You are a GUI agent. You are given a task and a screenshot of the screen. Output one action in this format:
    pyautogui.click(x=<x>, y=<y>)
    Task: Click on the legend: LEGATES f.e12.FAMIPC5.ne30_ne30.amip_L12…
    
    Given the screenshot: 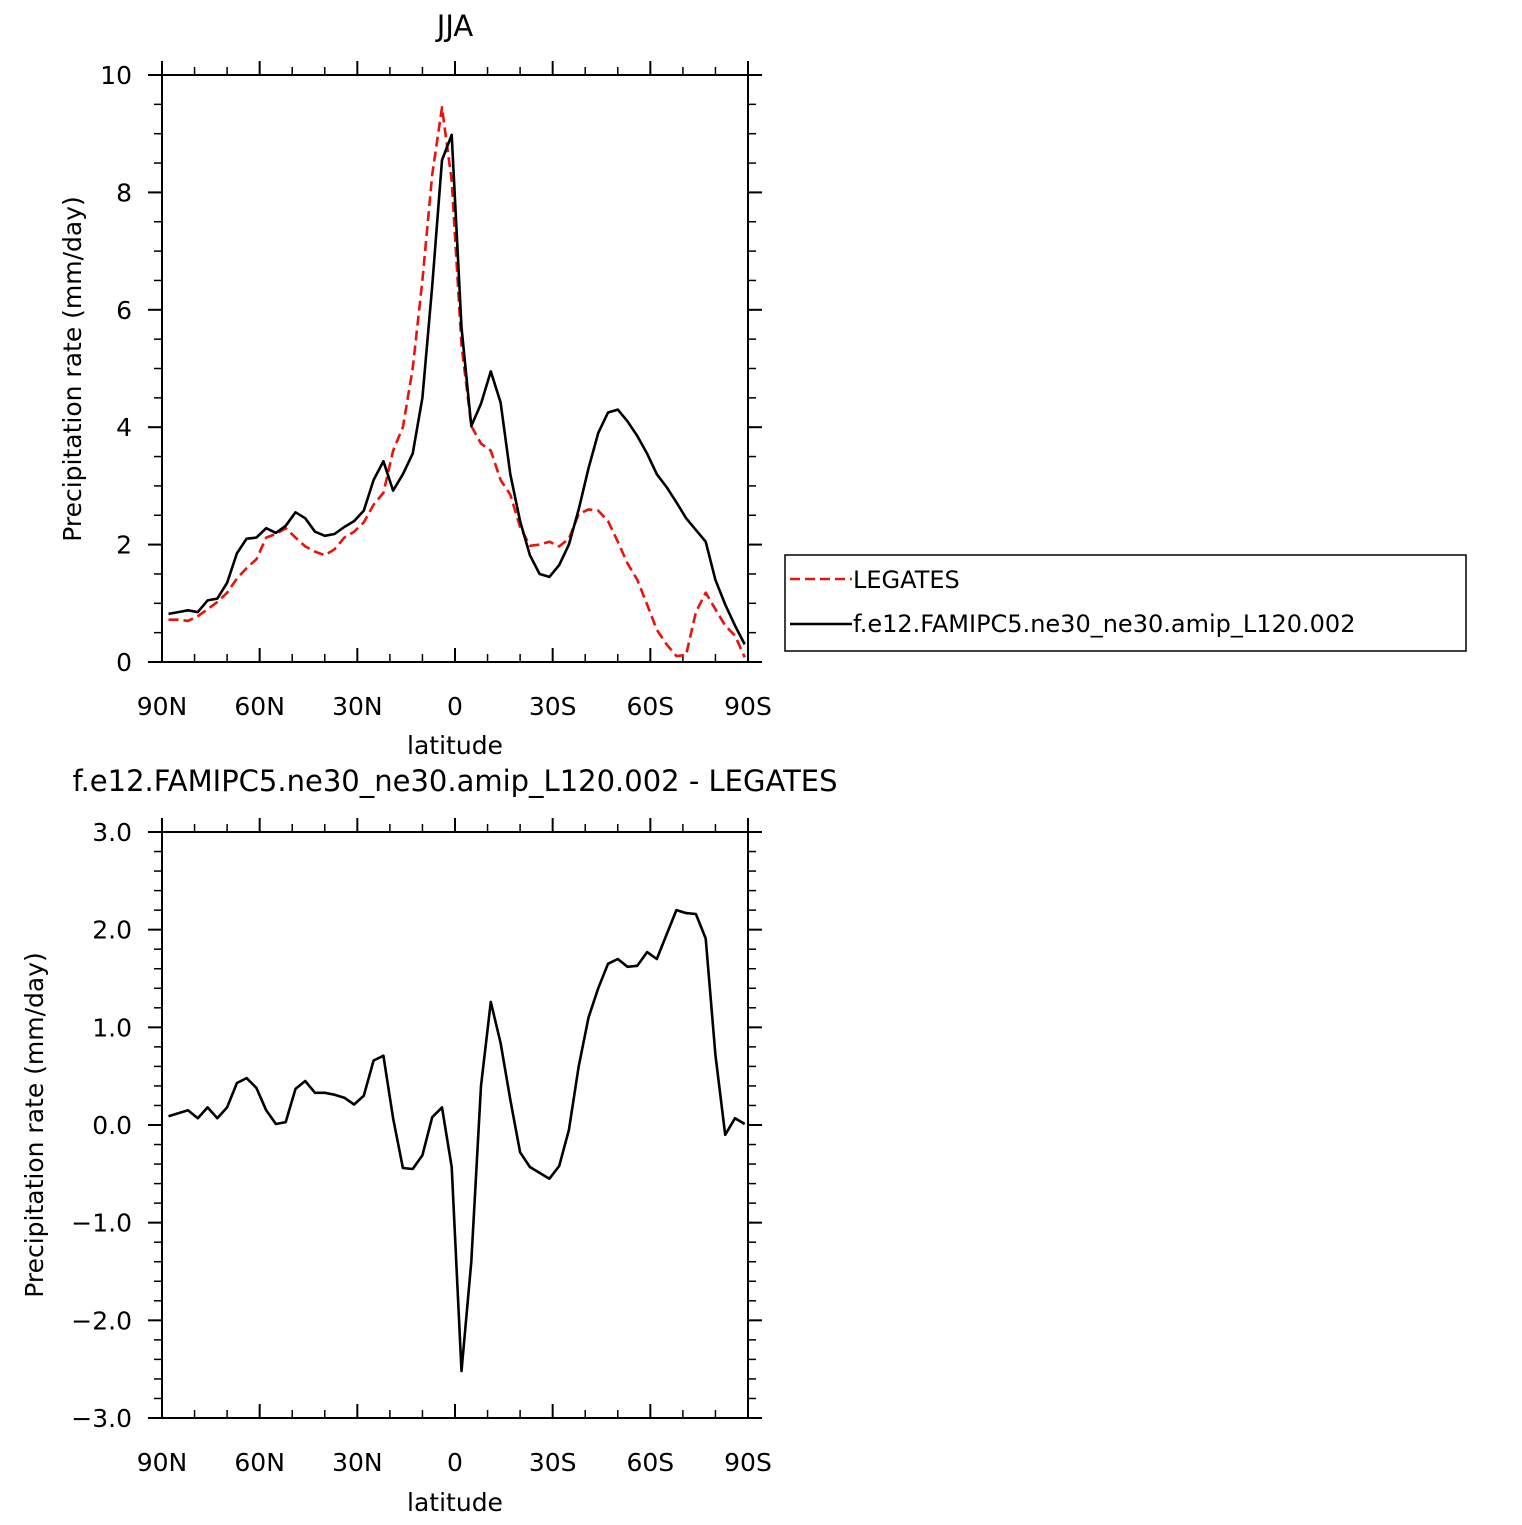 What is the action you would take?
    pyautogui.click(x=1125, y=603)
    